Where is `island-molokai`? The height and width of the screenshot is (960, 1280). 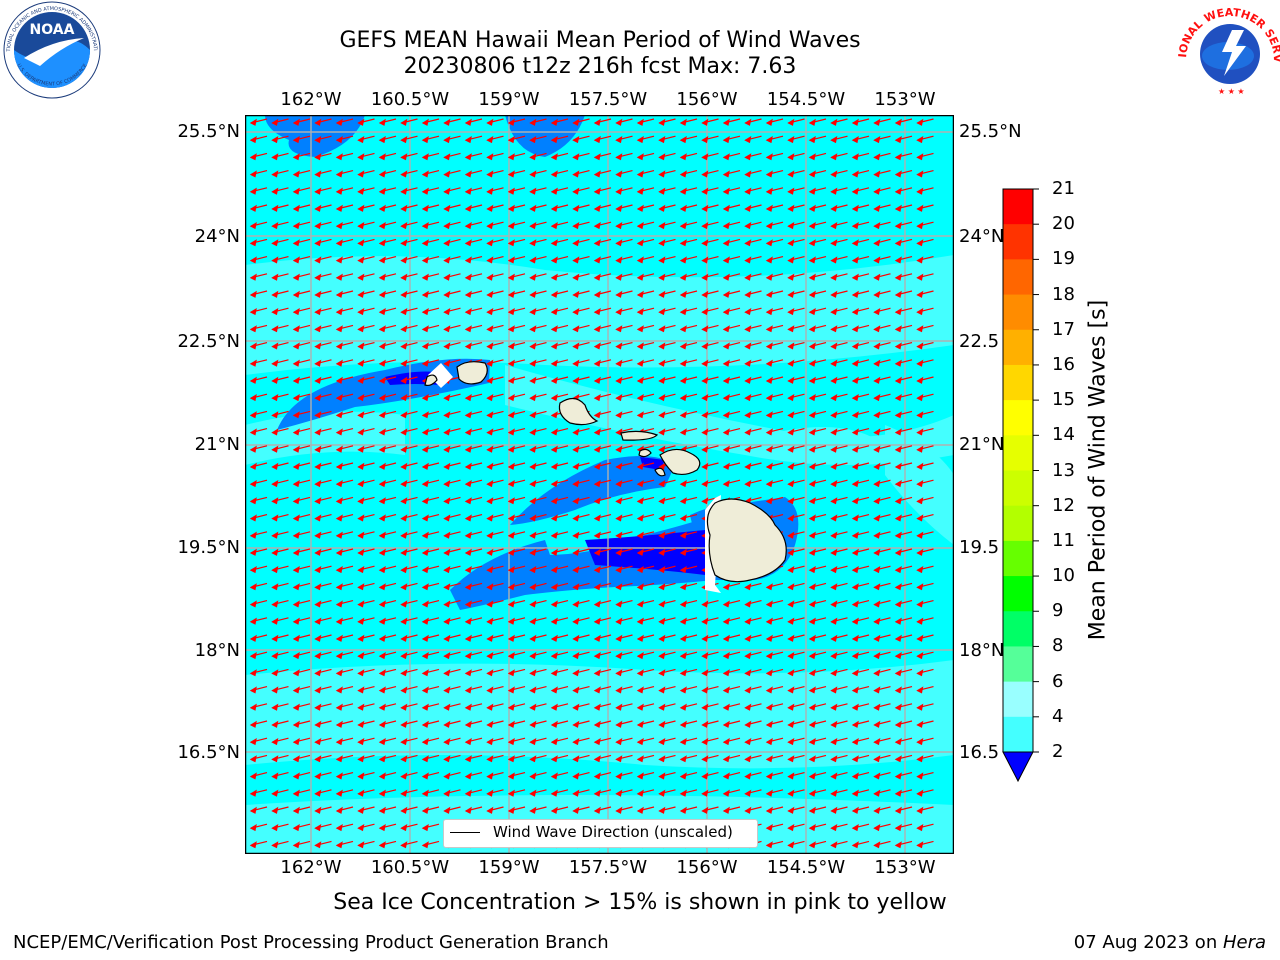
island-molokai is located at coordinates (639, 435).